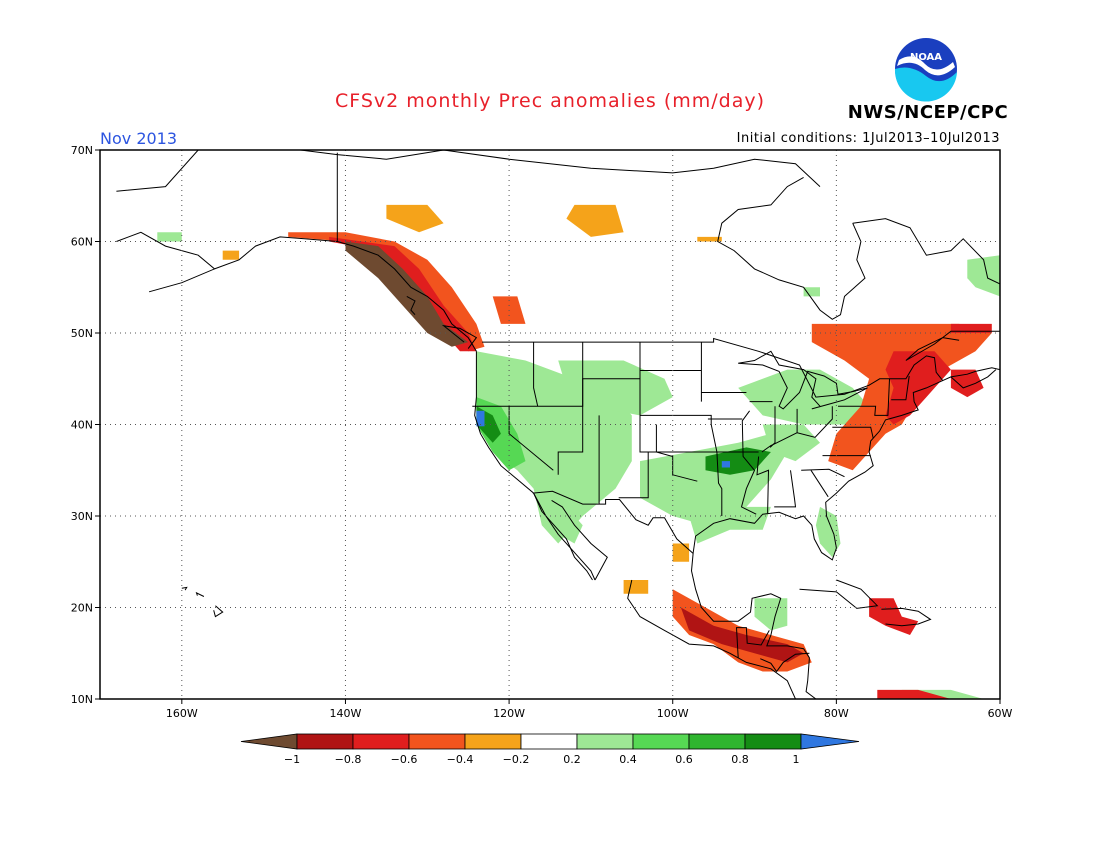 The image size is (1100, 850). What do you see at coordinates (681, 552) in the screenshot?
I see `anomaly-gulf-west-patch` at bounding box center [681, 552].